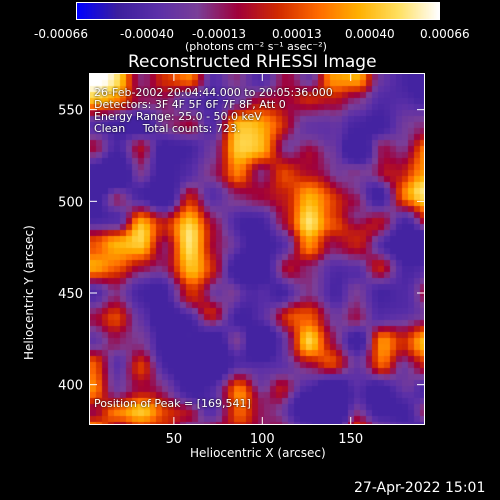 Image resolution: width=500 pixels, height=500 pixels. What do you see at coordinates (61, 34) in the screenshot?
I see `colorbar-tick-label: -0.00066` at bounding box center [61, 34].